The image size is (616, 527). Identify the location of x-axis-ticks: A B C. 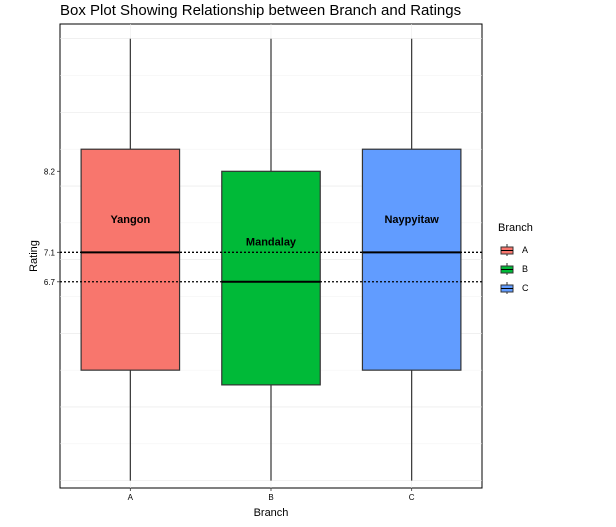
(271, 495).